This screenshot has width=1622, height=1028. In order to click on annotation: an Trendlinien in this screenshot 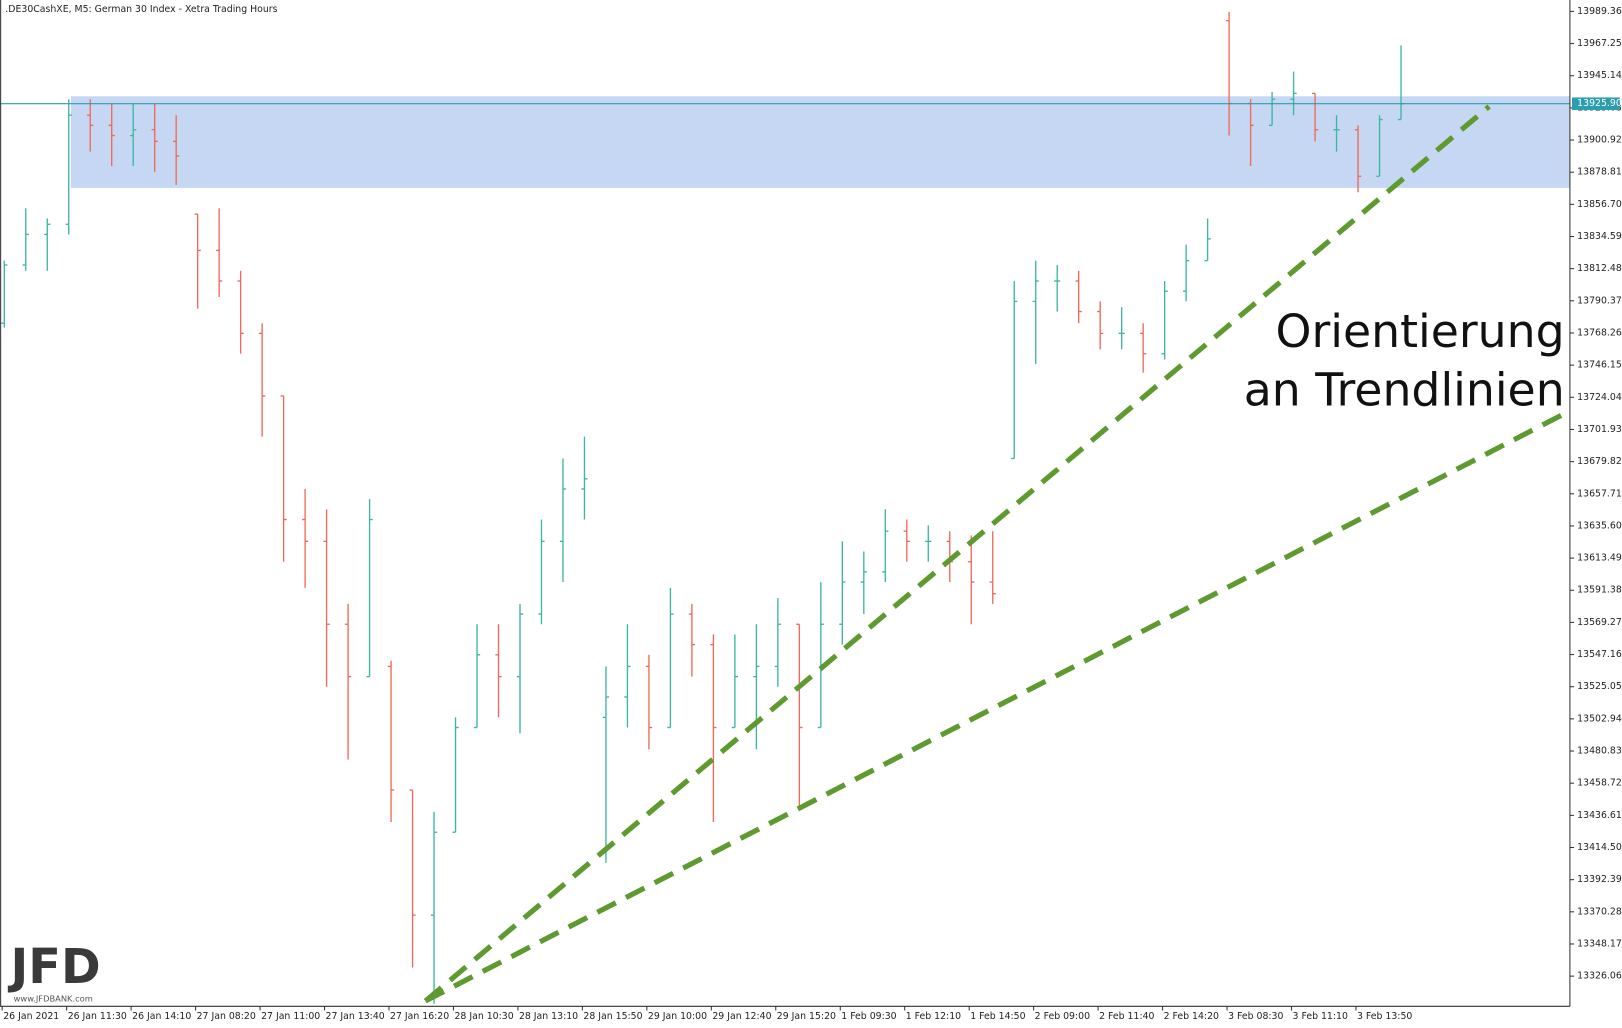, I will do `click(1404, 389)`.